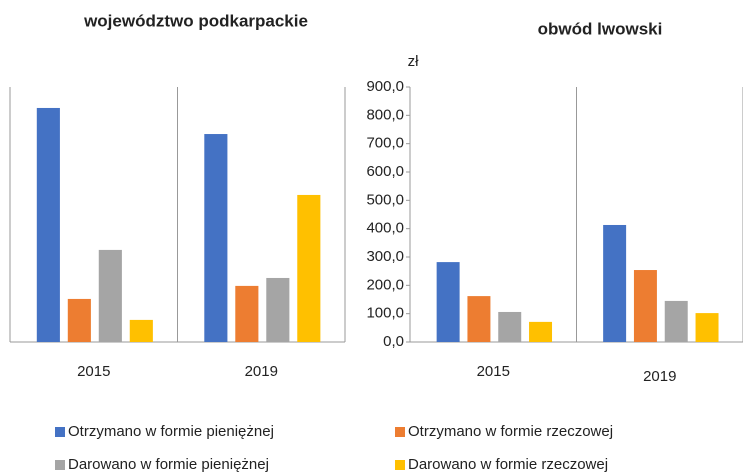  Describe the element at coordinates (385, 143) in the screenshot. I see `y-tick-label: 700,0` at that location.